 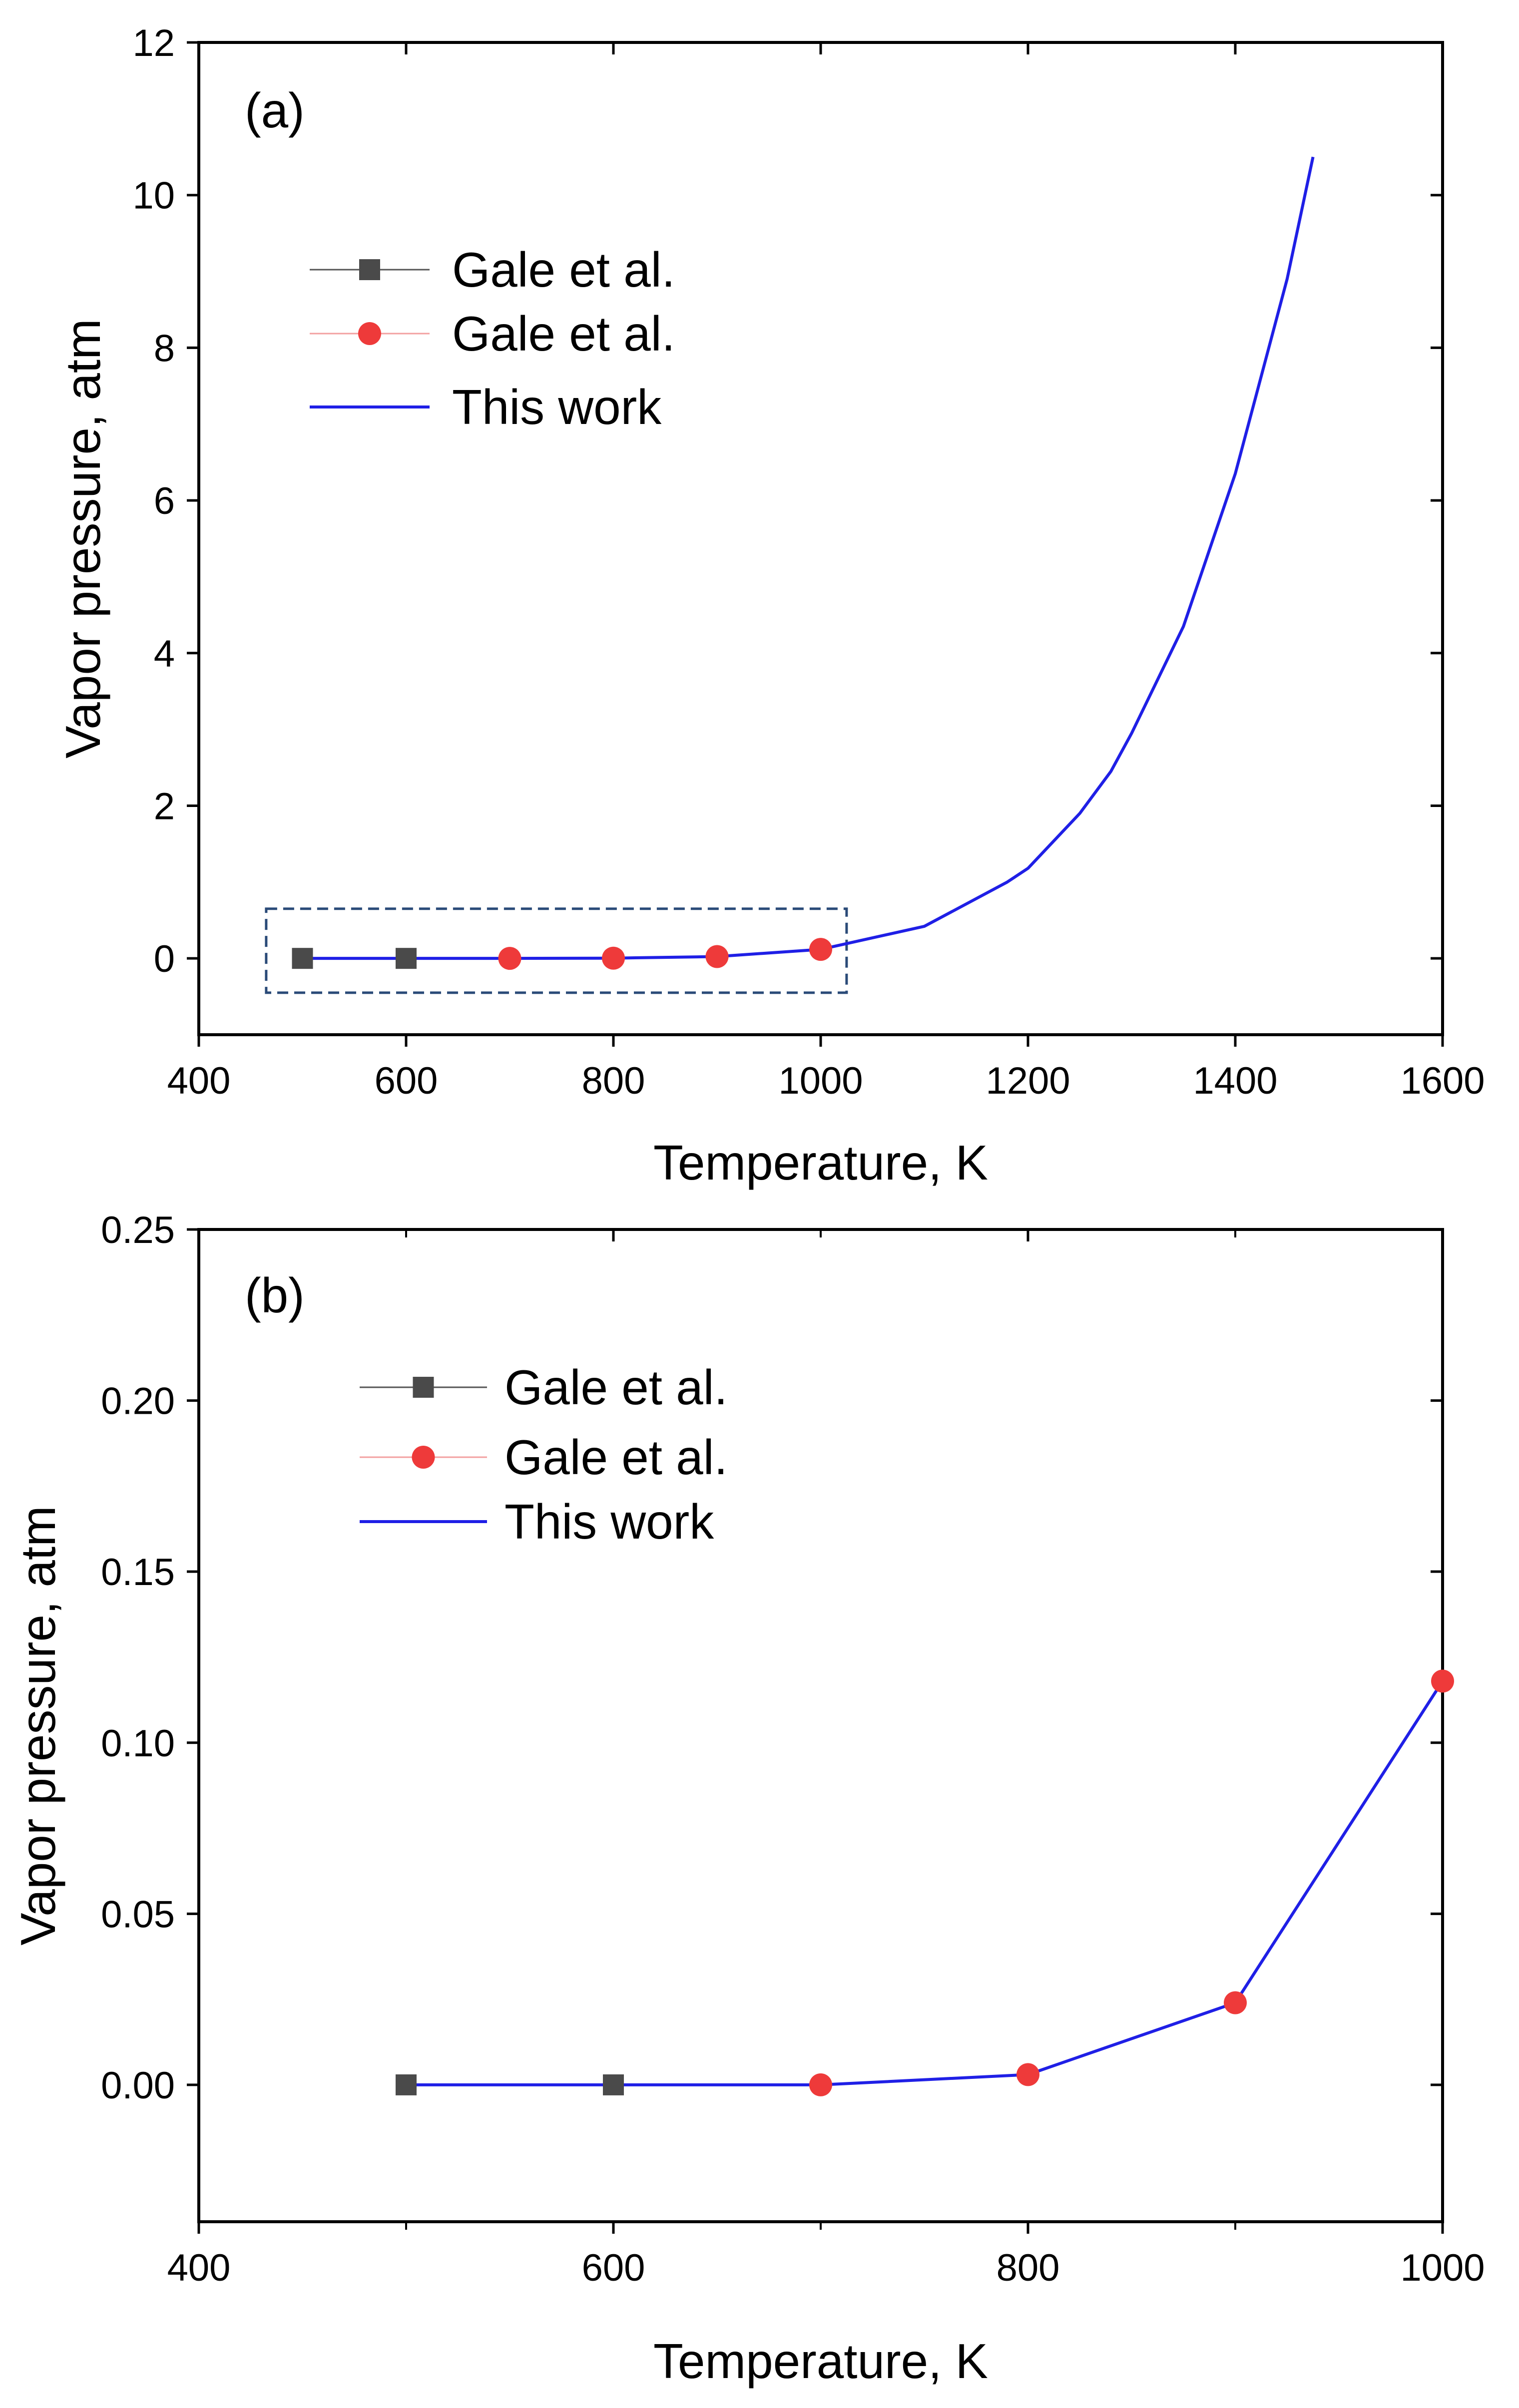 What do you see at coordinates (1028, 1081) in the screenshot?
I see `x-tick-label: 1200` at bounding box center [1028, 1081].